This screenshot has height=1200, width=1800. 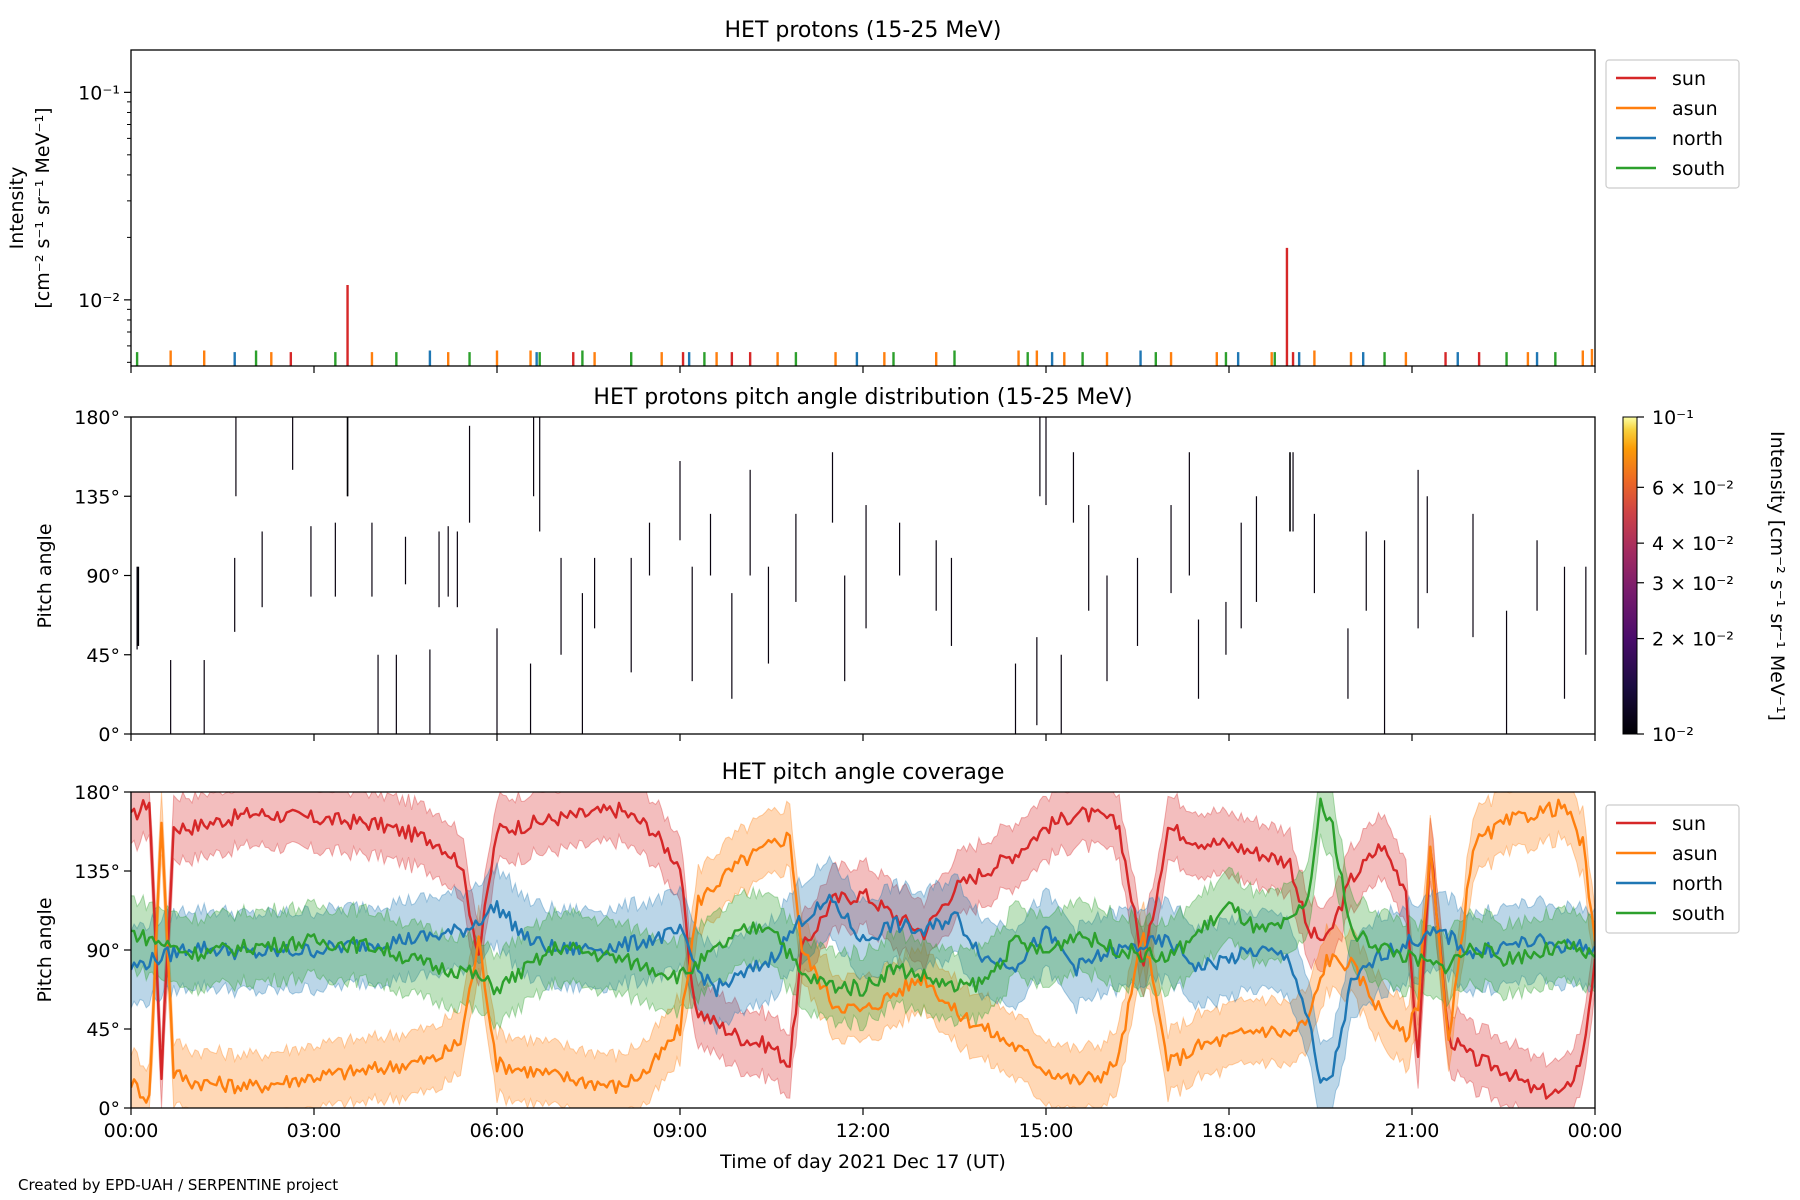 I want to click on x-axis-label: Time of day 2021 Dec 17 (UT), so click(x=862, y=1162).